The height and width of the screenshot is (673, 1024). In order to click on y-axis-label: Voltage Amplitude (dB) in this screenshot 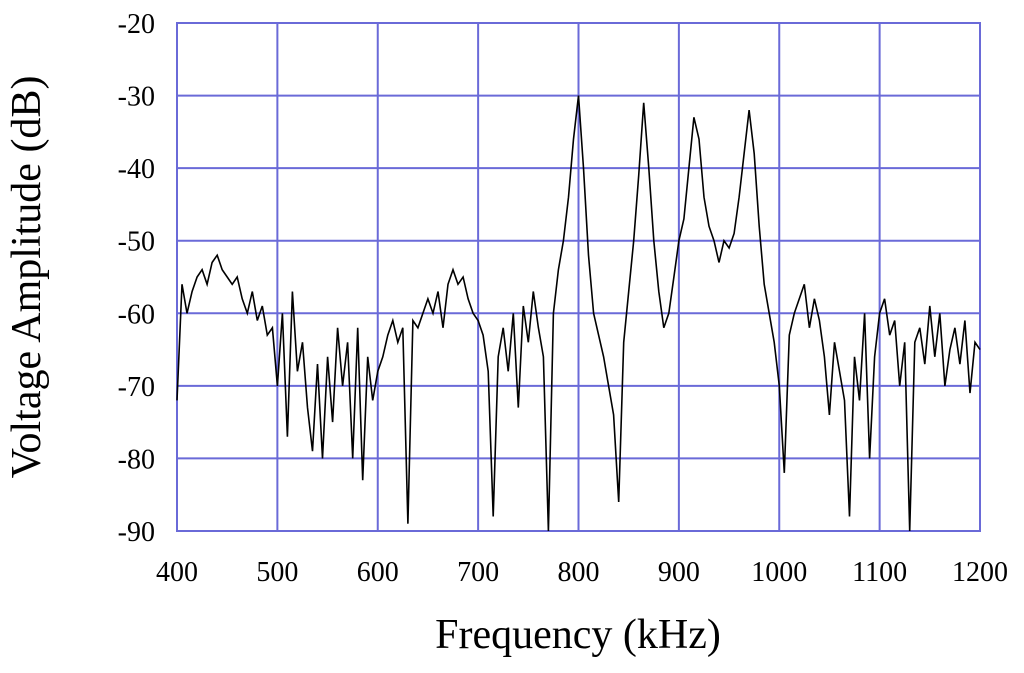, I will do `click(27, 277)`.